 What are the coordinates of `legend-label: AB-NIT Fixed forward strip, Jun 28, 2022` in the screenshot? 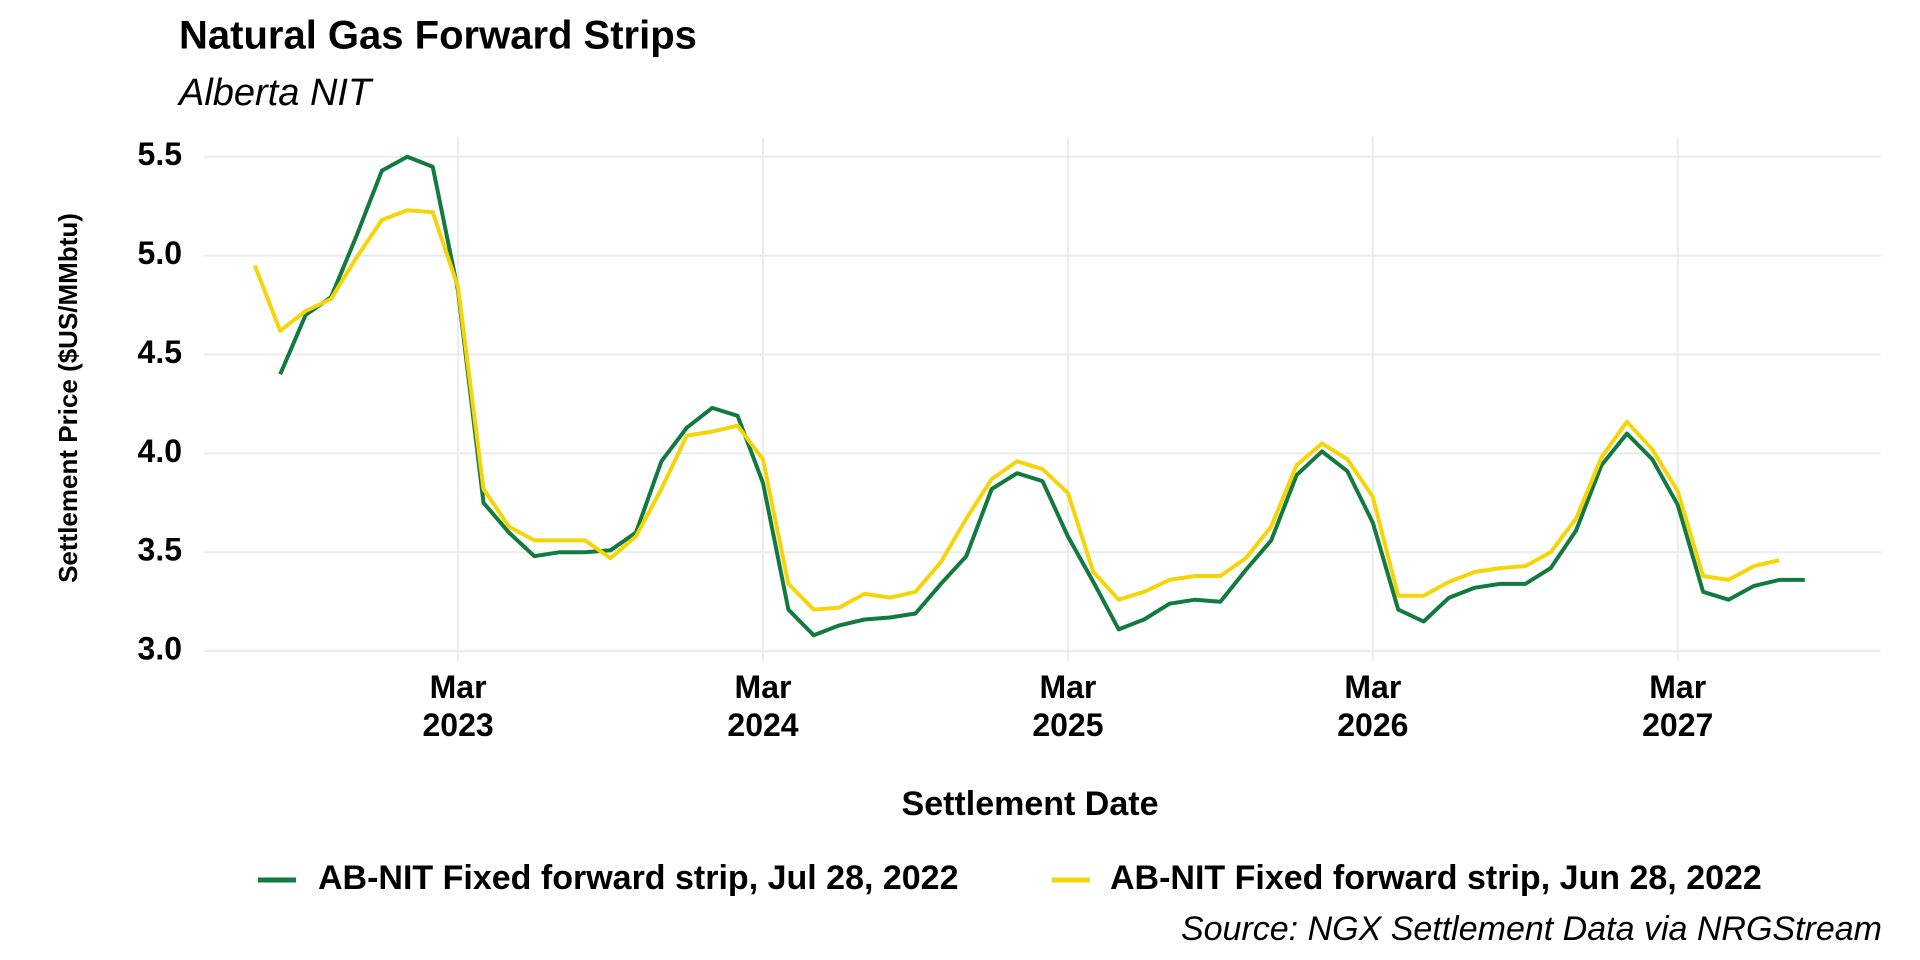 It's located at (1436, 878).